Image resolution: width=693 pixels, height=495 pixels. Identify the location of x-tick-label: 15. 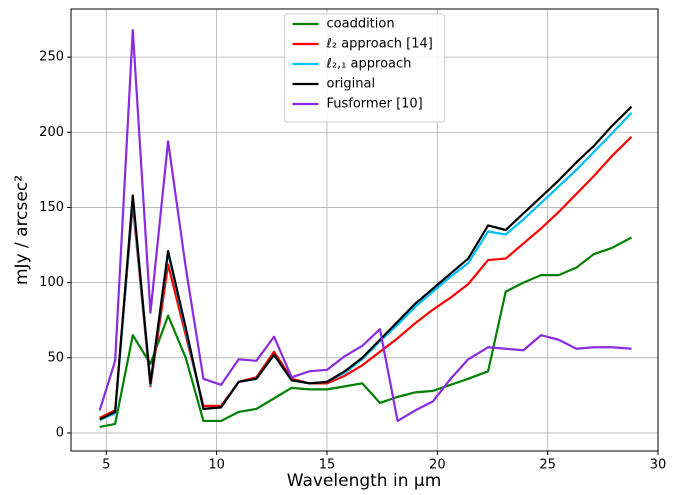
(327, 465).